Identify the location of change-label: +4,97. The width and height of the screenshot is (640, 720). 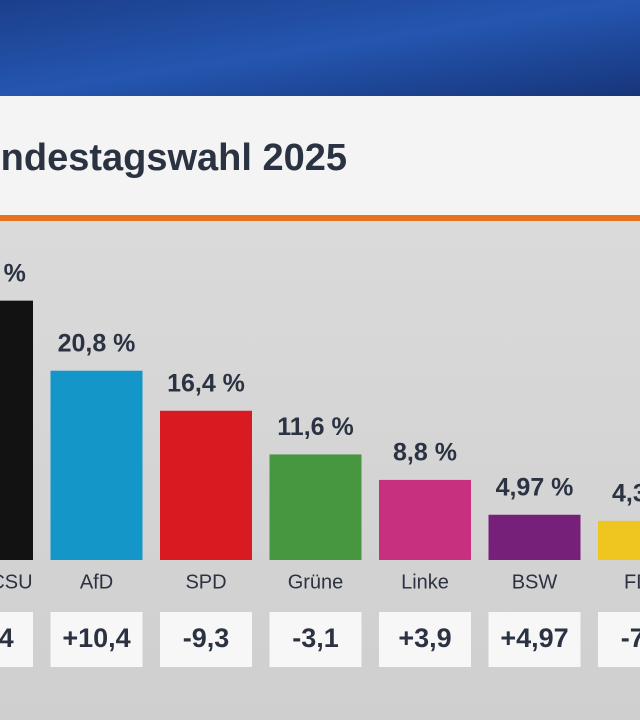
(534, 638).